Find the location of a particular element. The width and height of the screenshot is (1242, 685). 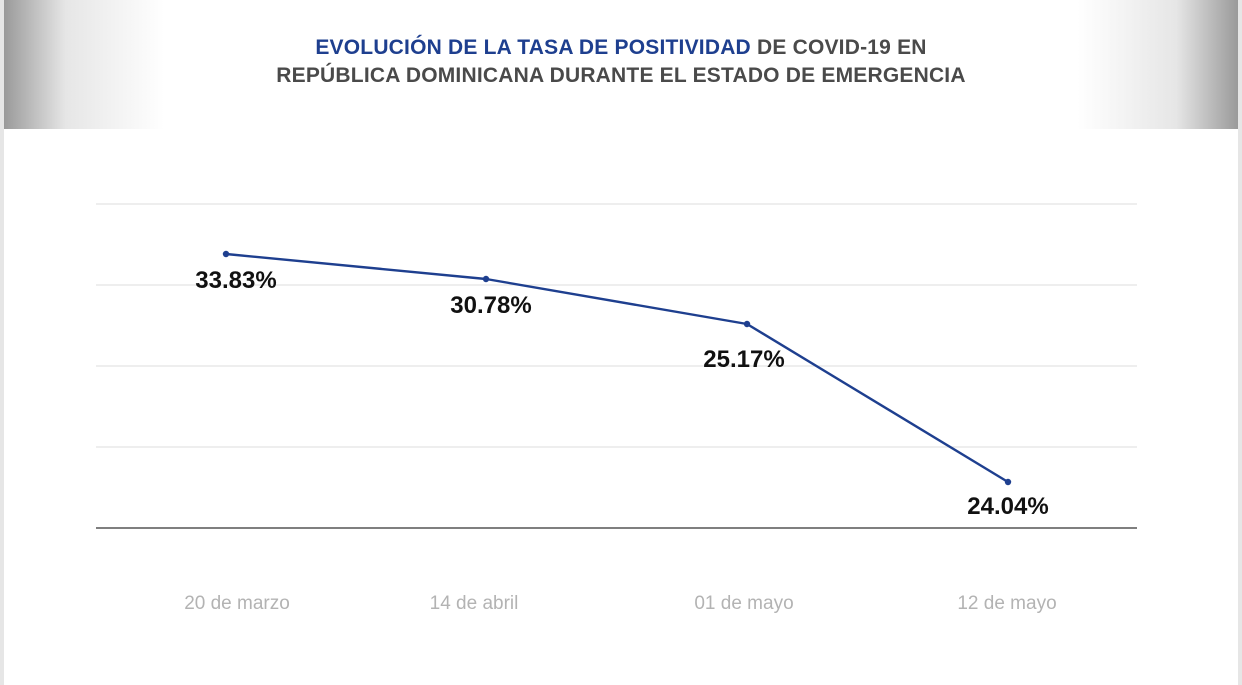

chart-title-highlight: EVOLUCIÓN DE LA TASA DE POSITIVIDAD is located at coordinates (533, 47).